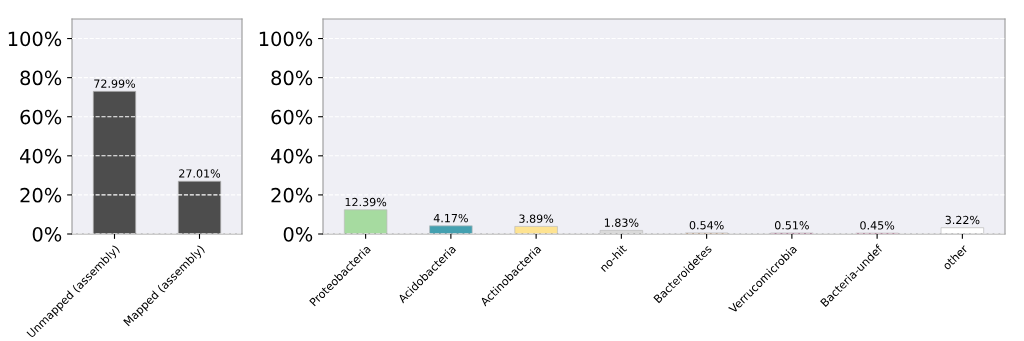  I want to click on data-label: 12.39%, so click(366, 202).